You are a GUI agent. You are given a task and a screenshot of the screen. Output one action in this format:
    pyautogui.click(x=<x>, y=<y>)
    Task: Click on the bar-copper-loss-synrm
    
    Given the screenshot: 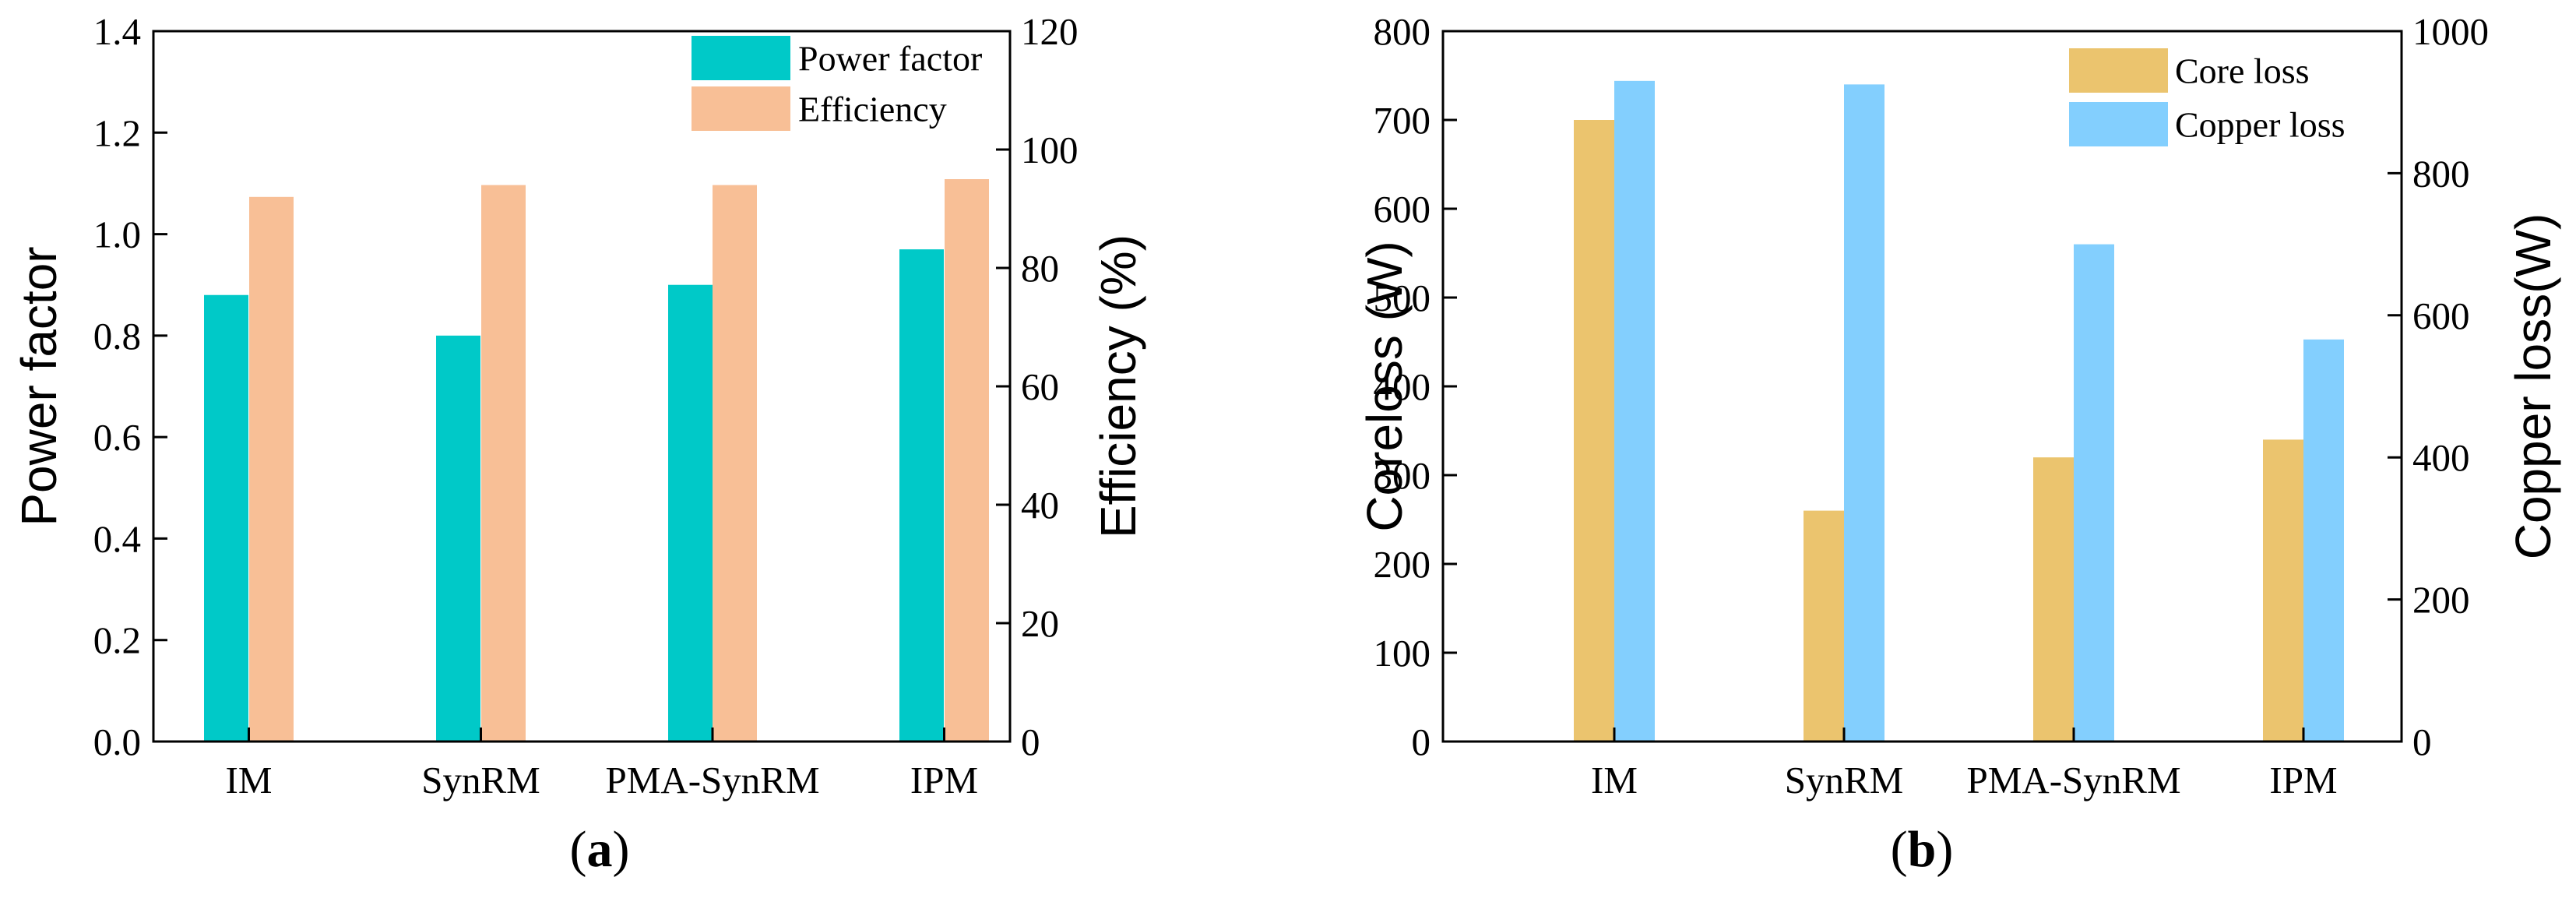 What is the action you would take?
    pyautogui.click(x=1864, y=413)
    